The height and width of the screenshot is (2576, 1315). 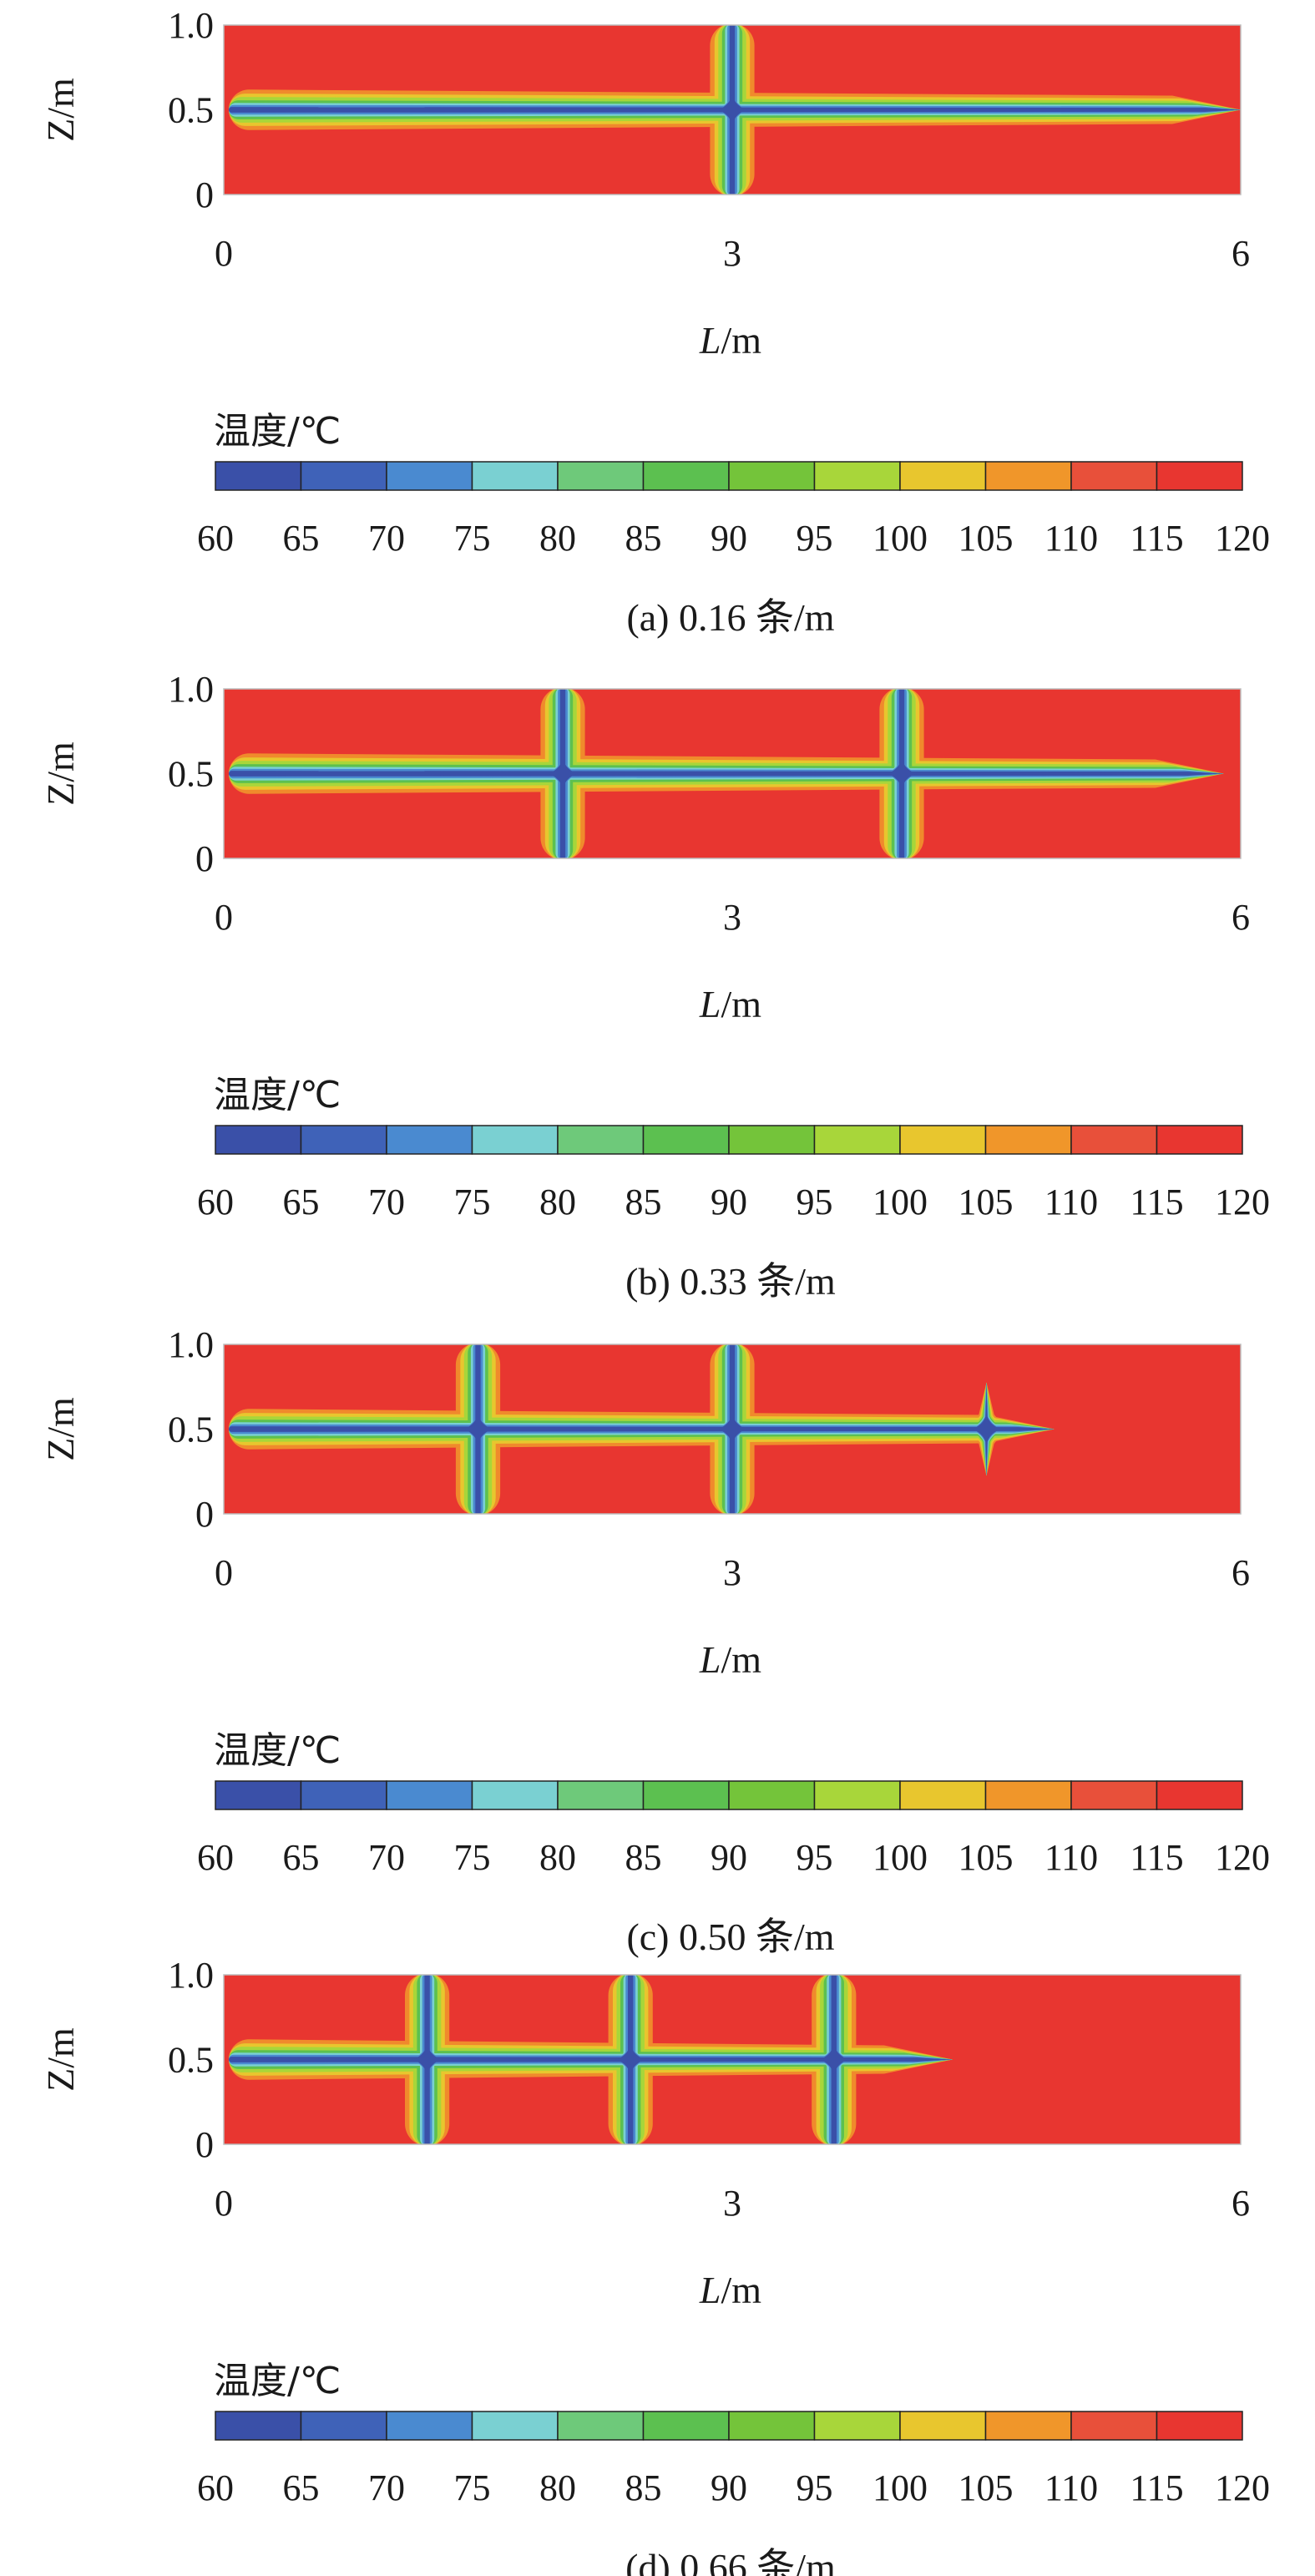 What do you see at coordinates (730, 2290) in the screenshot?
I see `x-axis-title: L/m` at bounding box center [730, 2290].